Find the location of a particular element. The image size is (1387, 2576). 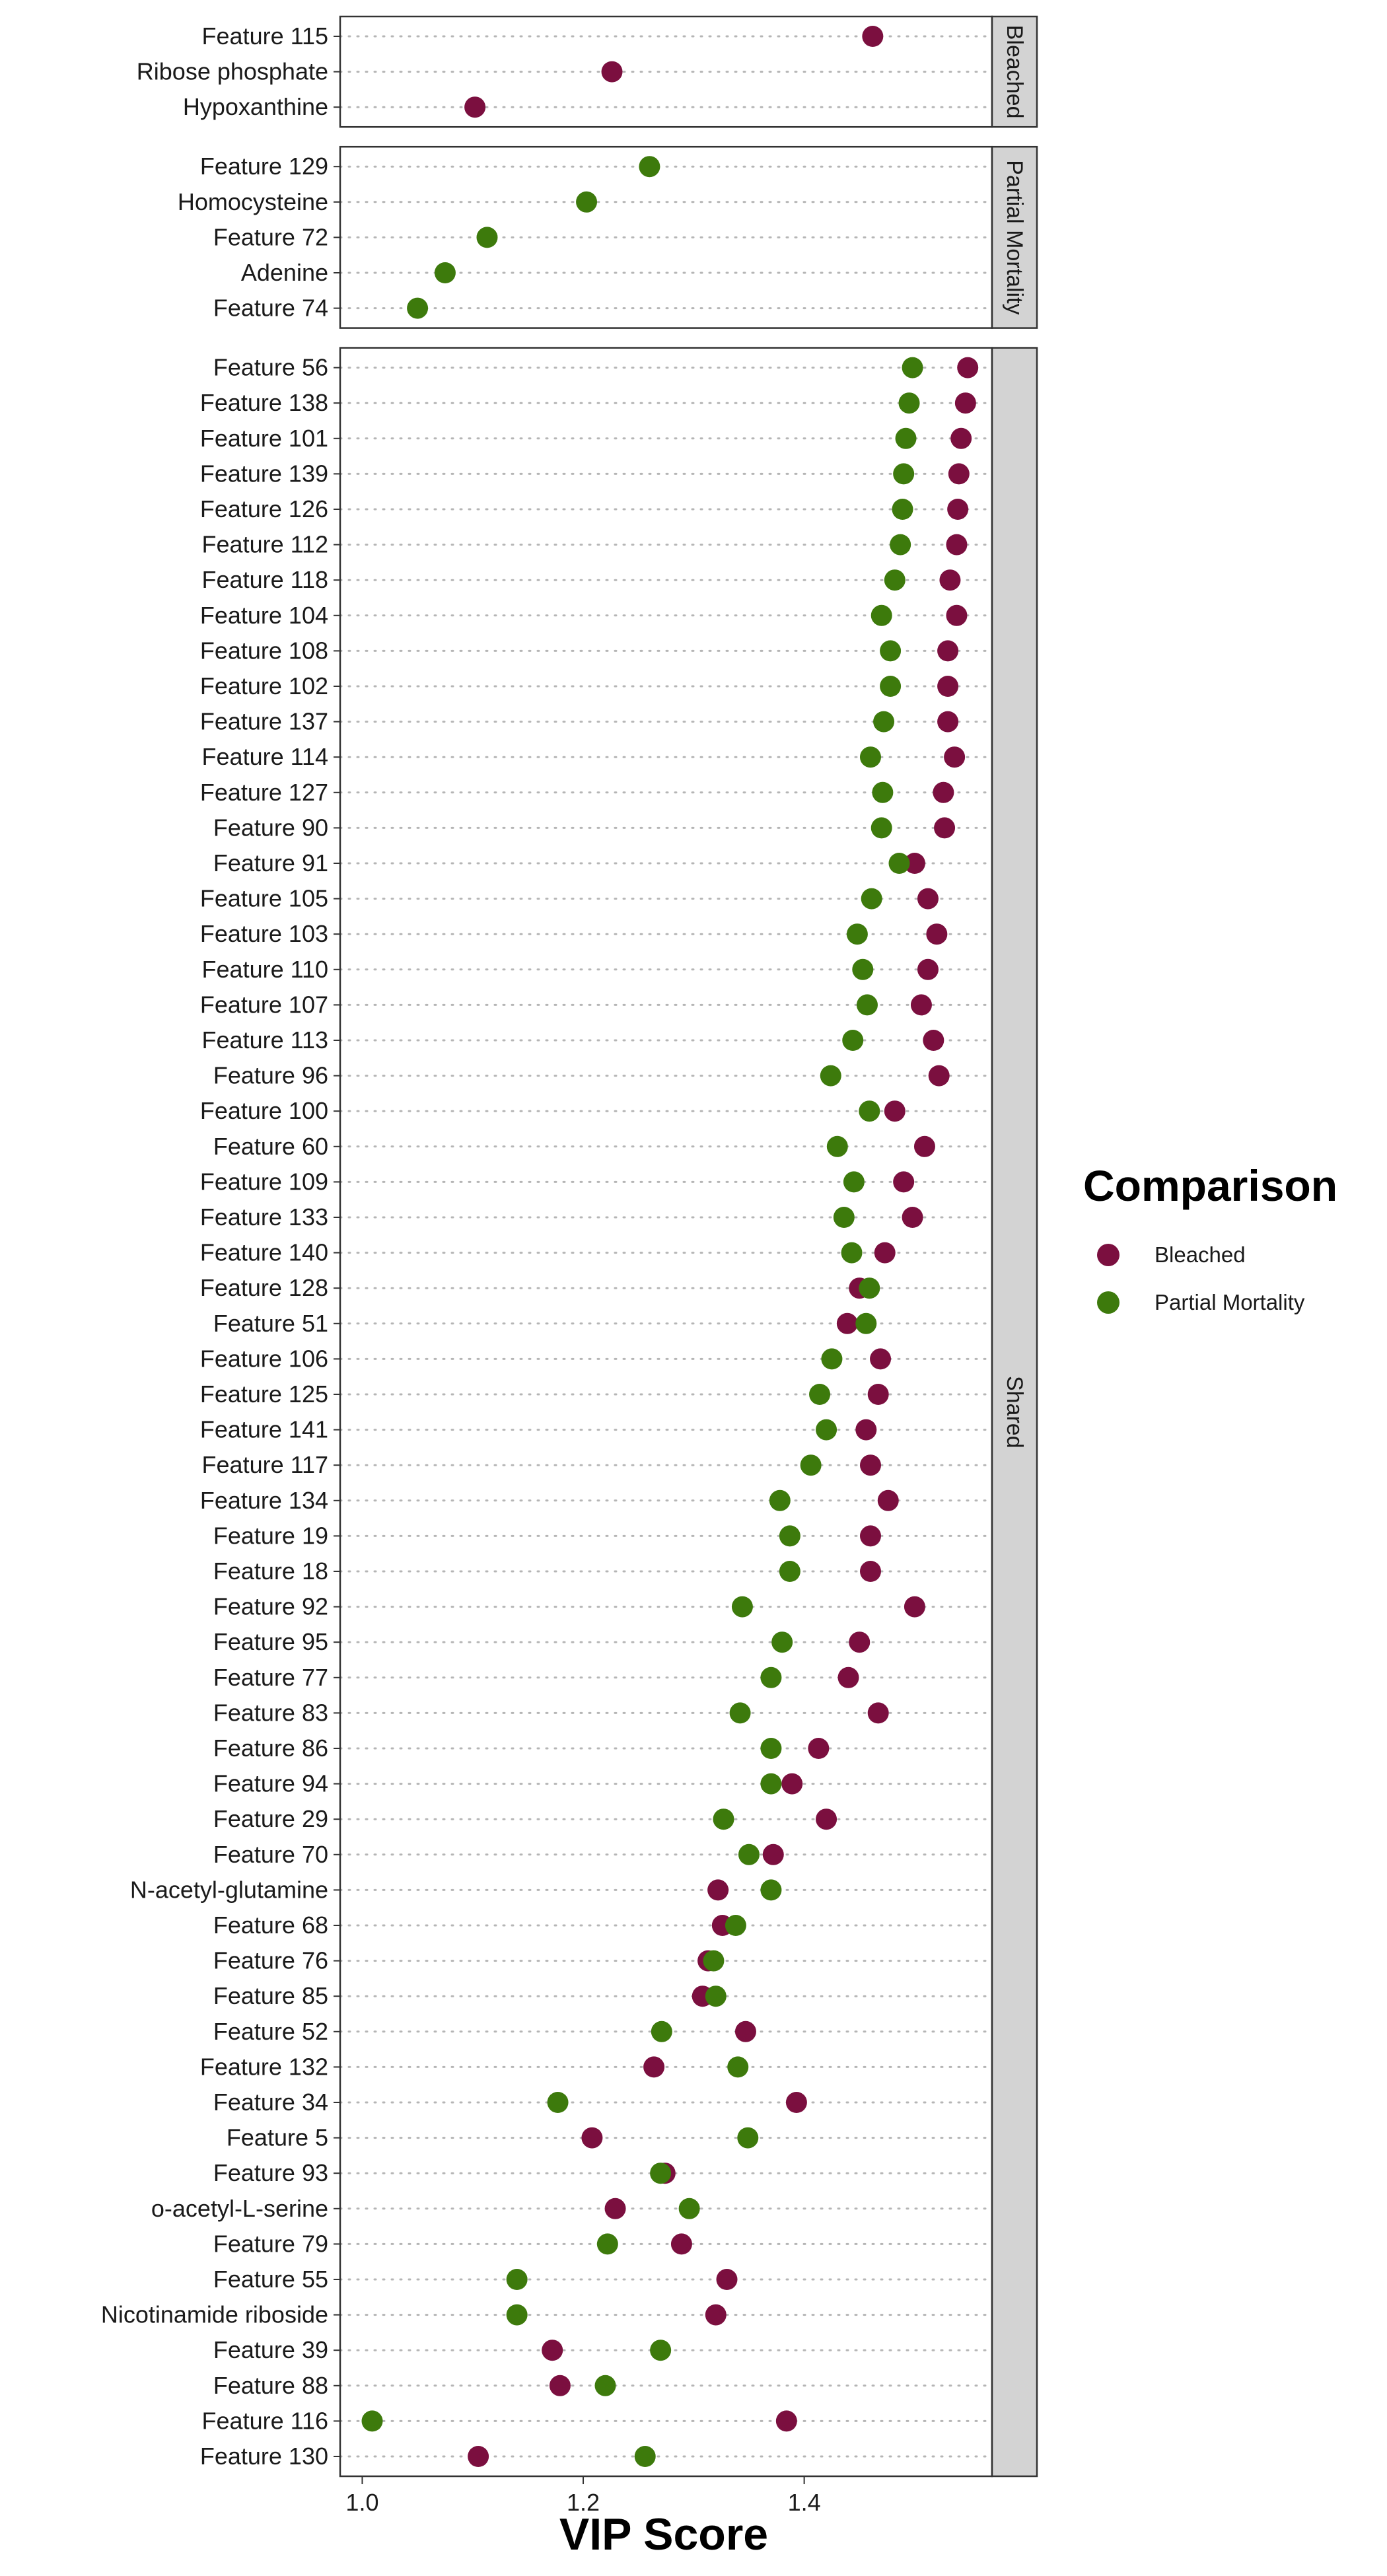

x-axis: 1.0 1.2 1.4 is located at coordinates (583, 2496).